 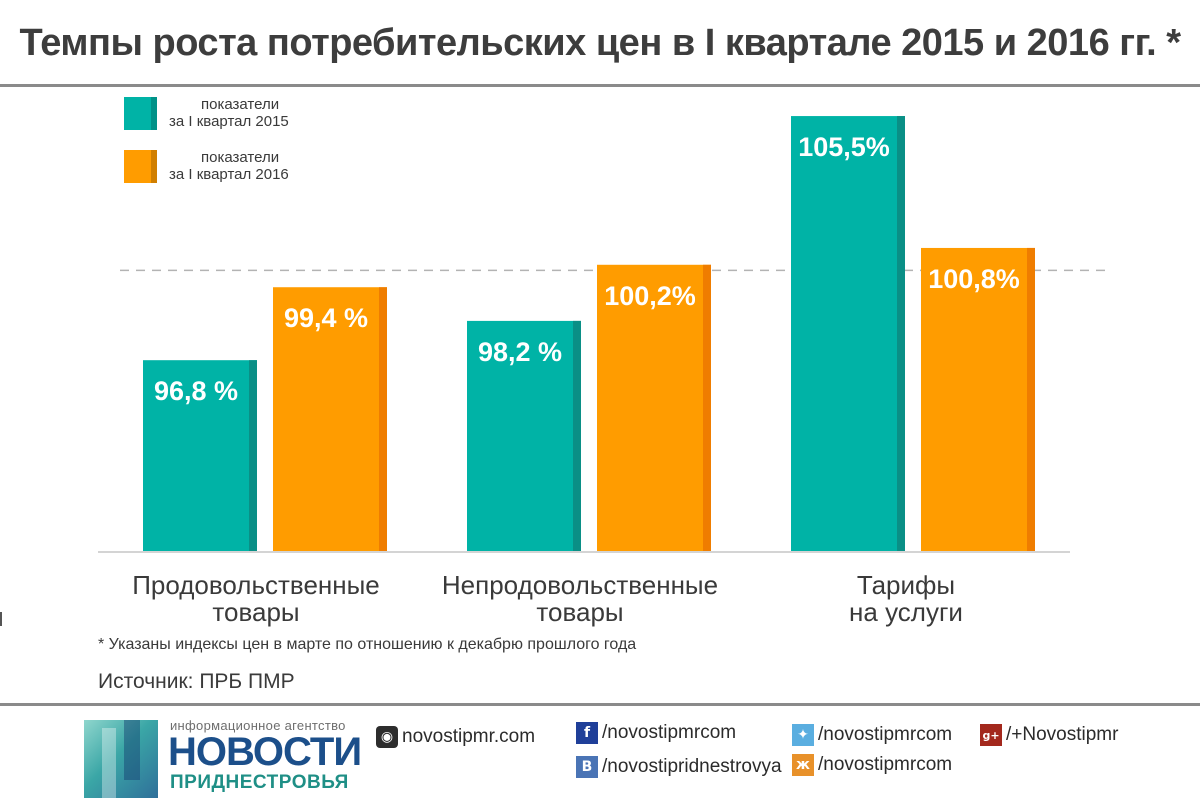 I want to click on google-plus-link: g+ /+Novostipmr, so click(x=1049, y=735).